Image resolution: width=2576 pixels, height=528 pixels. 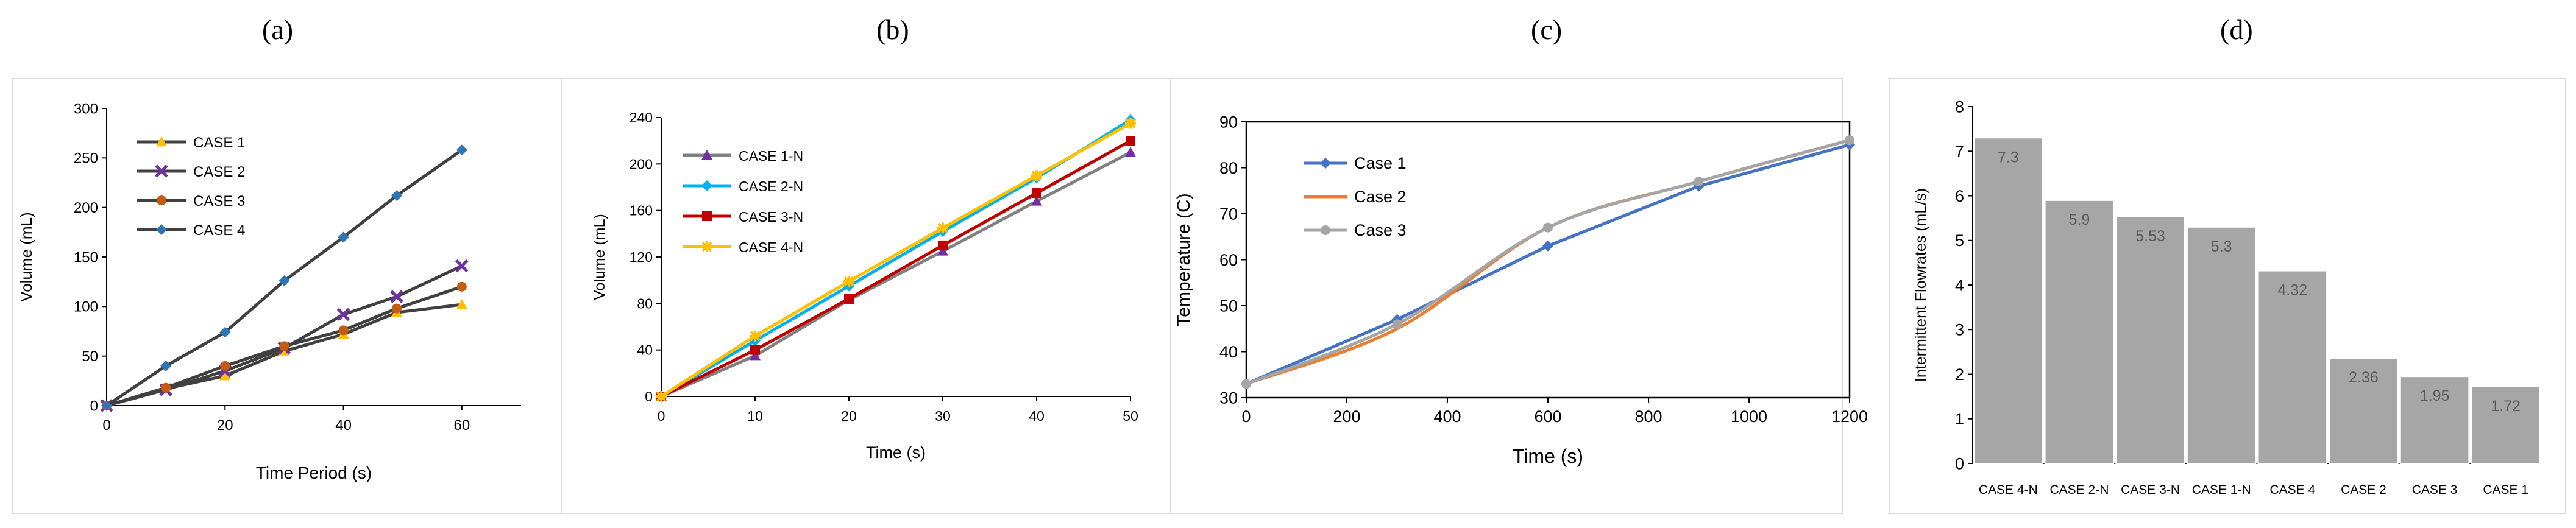 I want to click on x-tick-label-c: 0, so click(x=1246, y=417).